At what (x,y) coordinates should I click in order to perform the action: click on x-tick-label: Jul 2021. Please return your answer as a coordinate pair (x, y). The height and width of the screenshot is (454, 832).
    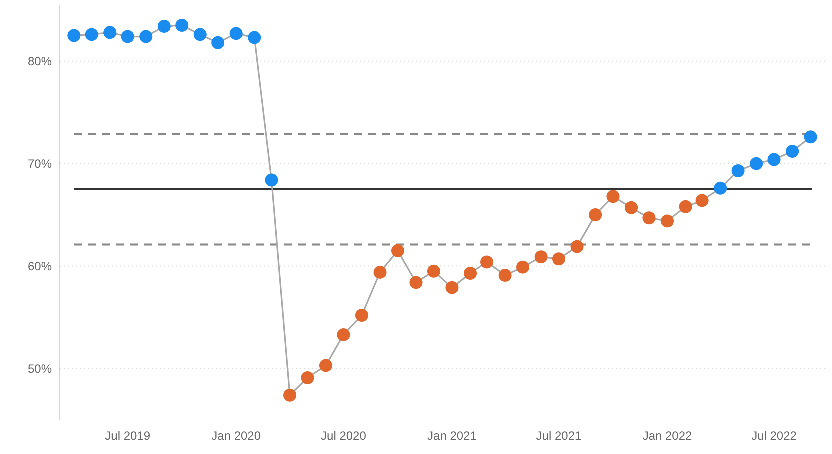
    Looking at the image, I should click on (559, 436).